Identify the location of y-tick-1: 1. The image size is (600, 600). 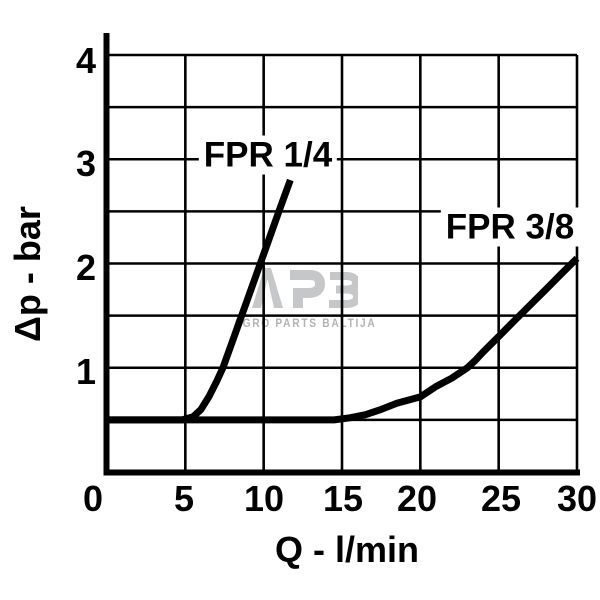
(85, 371).